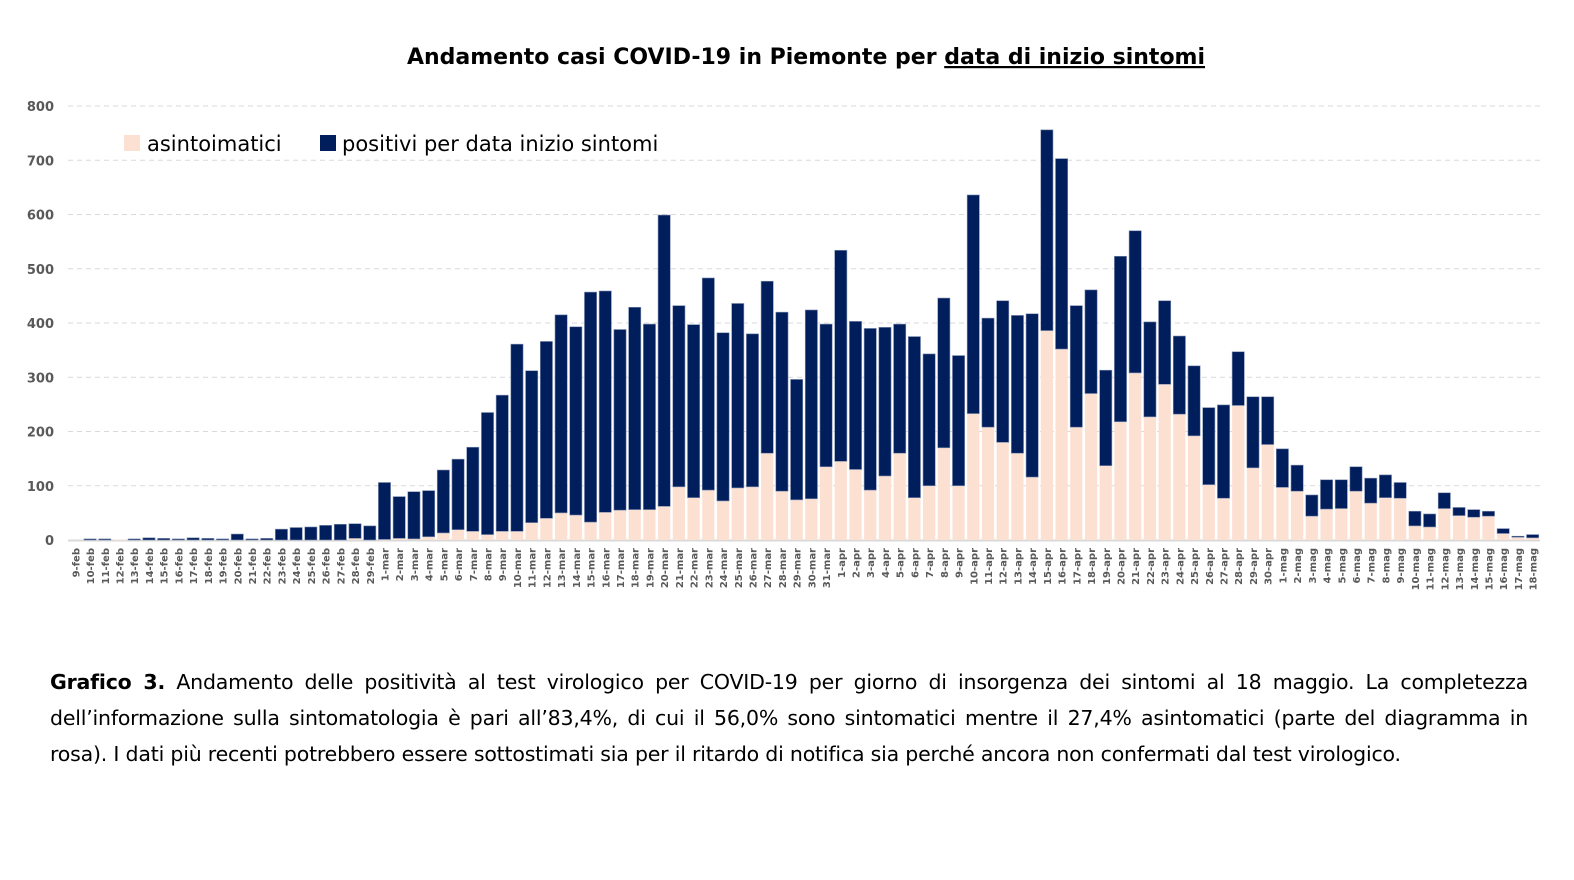 Image resolution: width=1574 pixels, height=880 pixels. Describe the element at coordinates (709, 568) in the screenshot. I see `x-tick-label: 23-mar` at that location.